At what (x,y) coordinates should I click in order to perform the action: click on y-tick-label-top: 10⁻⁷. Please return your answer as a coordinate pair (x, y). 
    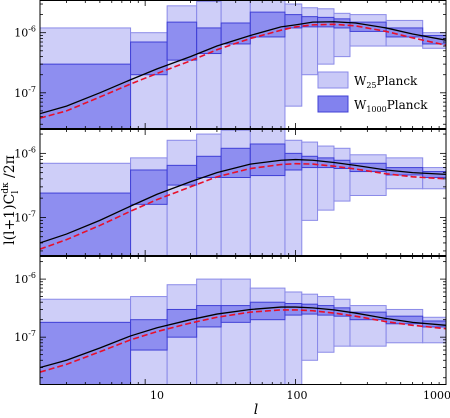
    Looking at the image, I should click on (25, 92).